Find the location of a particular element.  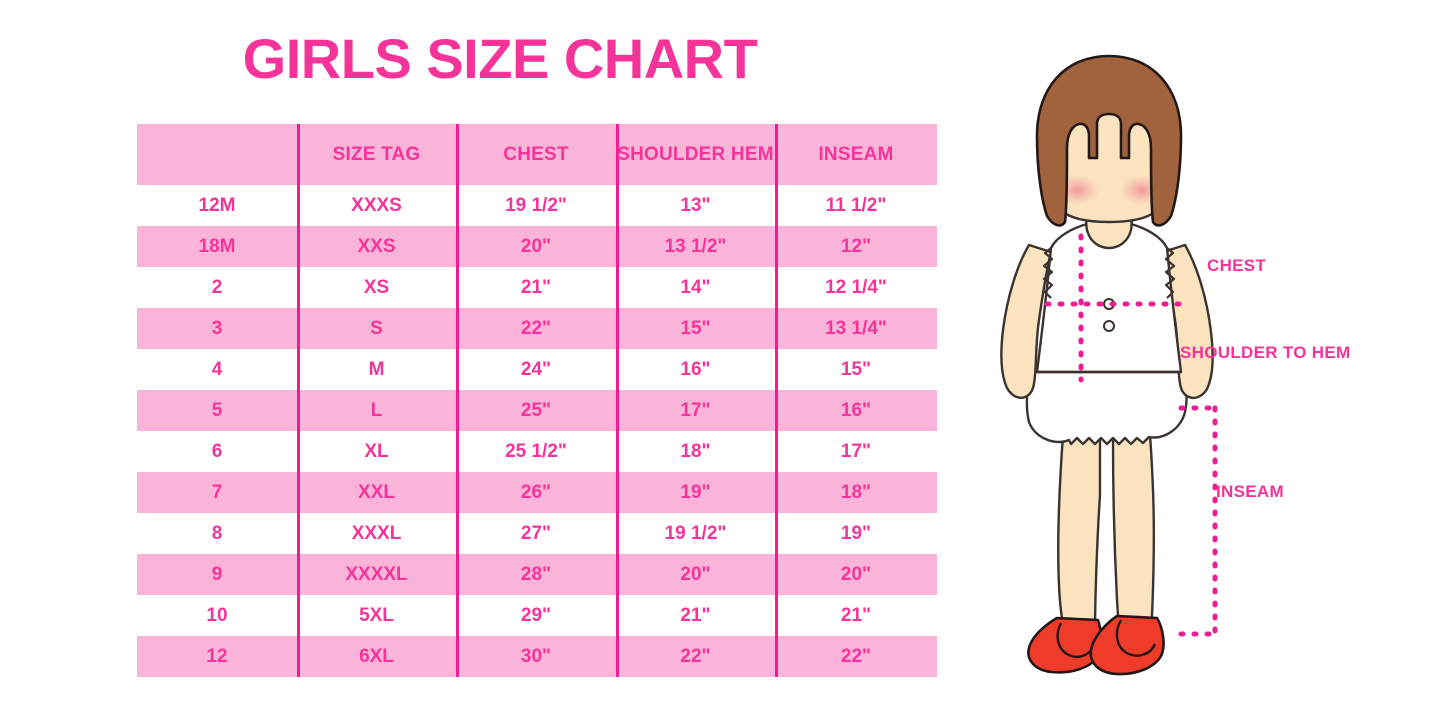

cell-size-tag: XXXL is located at coordinates (376, 533).